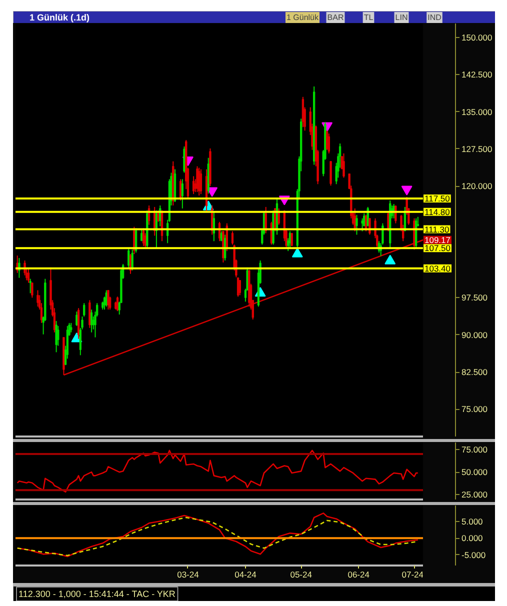 The height and width of the screenshot is (606, 507). Describe the element at coordinates (477, 149) in the screenshot. I see `y-tick-label: 127.500` at that location.